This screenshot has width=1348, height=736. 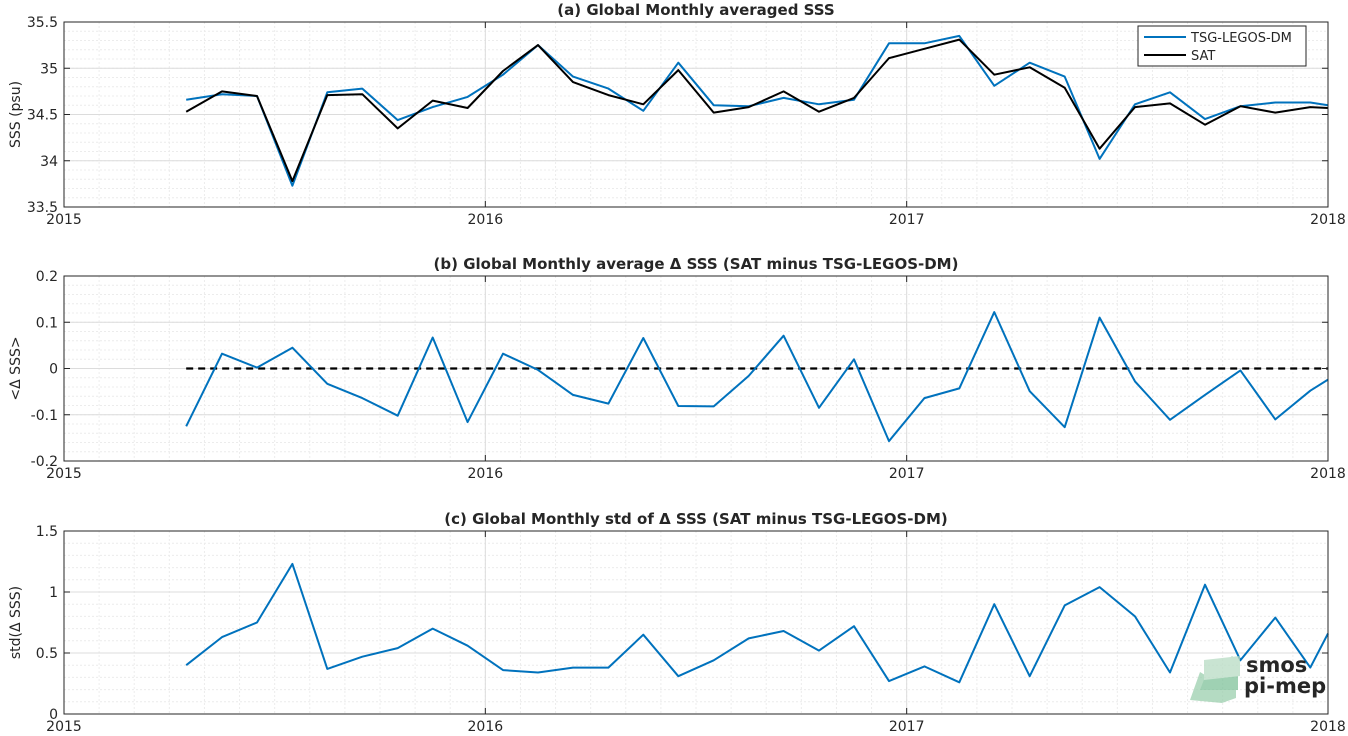 I want to click on logo-wave-icon, so click(x=1215, y=679).